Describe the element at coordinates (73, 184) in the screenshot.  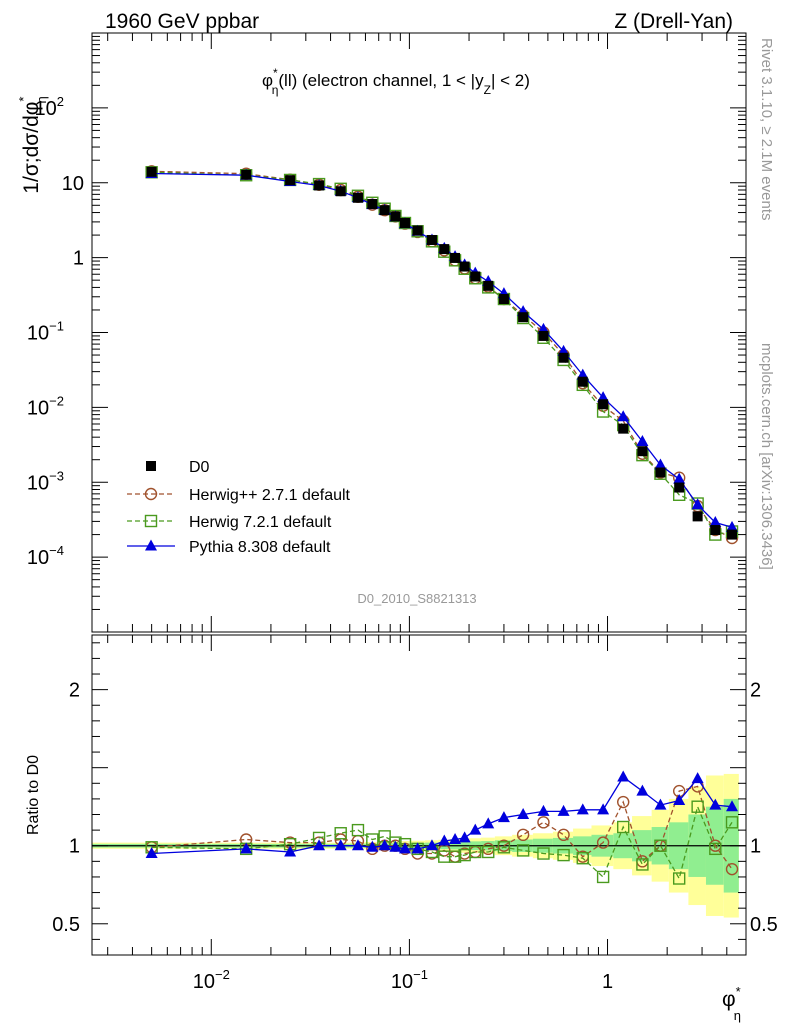
I see `y-tick-label: 10` at that location.